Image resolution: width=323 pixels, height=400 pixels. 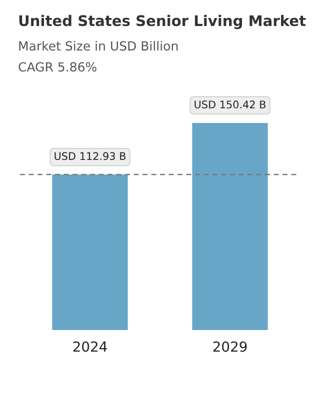 I want to click on x-tick-label: 2029, so click(x=230, y=346).